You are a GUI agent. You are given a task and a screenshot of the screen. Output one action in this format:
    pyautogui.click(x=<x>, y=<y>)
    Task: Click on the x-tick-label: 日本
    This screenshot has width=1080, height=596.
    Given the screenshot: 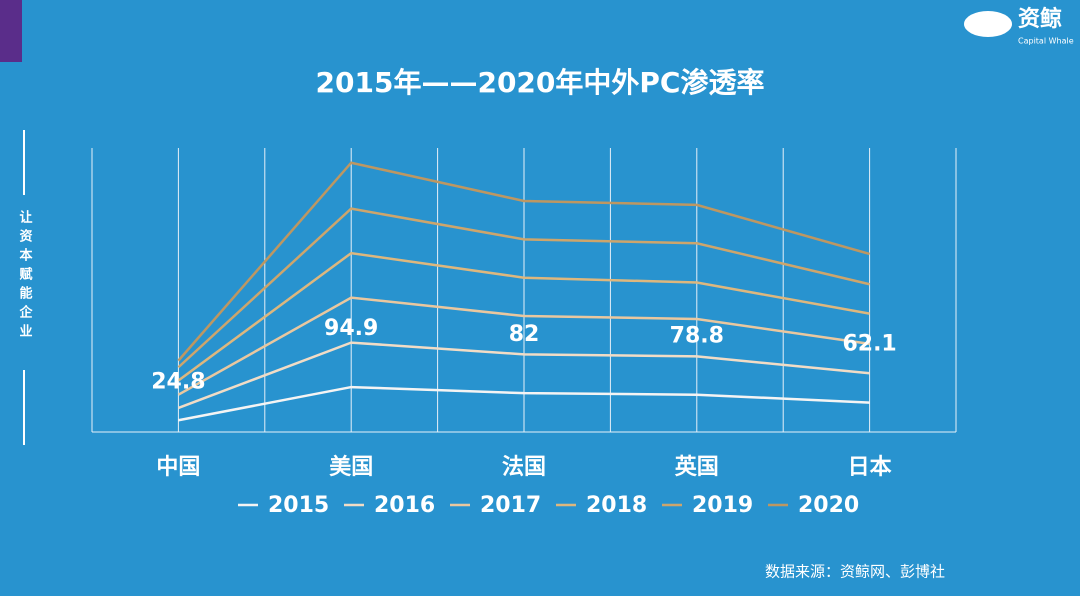 What is the action you would take?
    pyautogui.click(x=870, y=467)
    